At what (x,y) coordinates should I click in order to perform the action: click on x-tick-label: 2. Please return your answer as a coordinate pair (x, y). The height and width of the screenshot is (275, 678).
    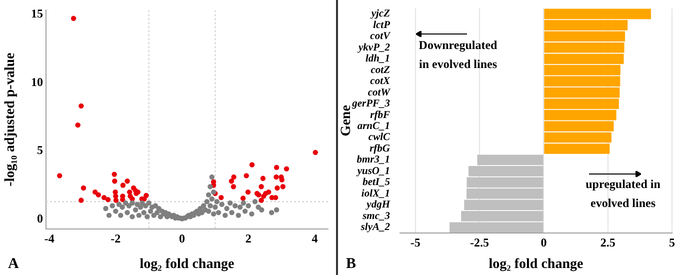
    Looking at the image, I should click on (248, 238).